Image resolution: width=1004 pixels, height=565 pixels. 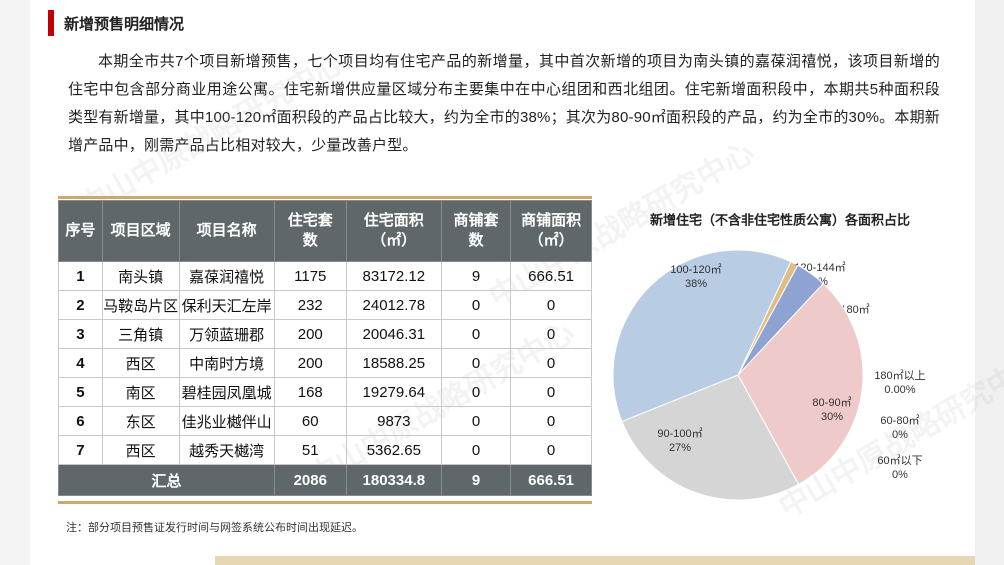 What do you see at coordinates (80, 334) in the screenshot?
I see `table-cell: 3` at bounding box center [80, 334].